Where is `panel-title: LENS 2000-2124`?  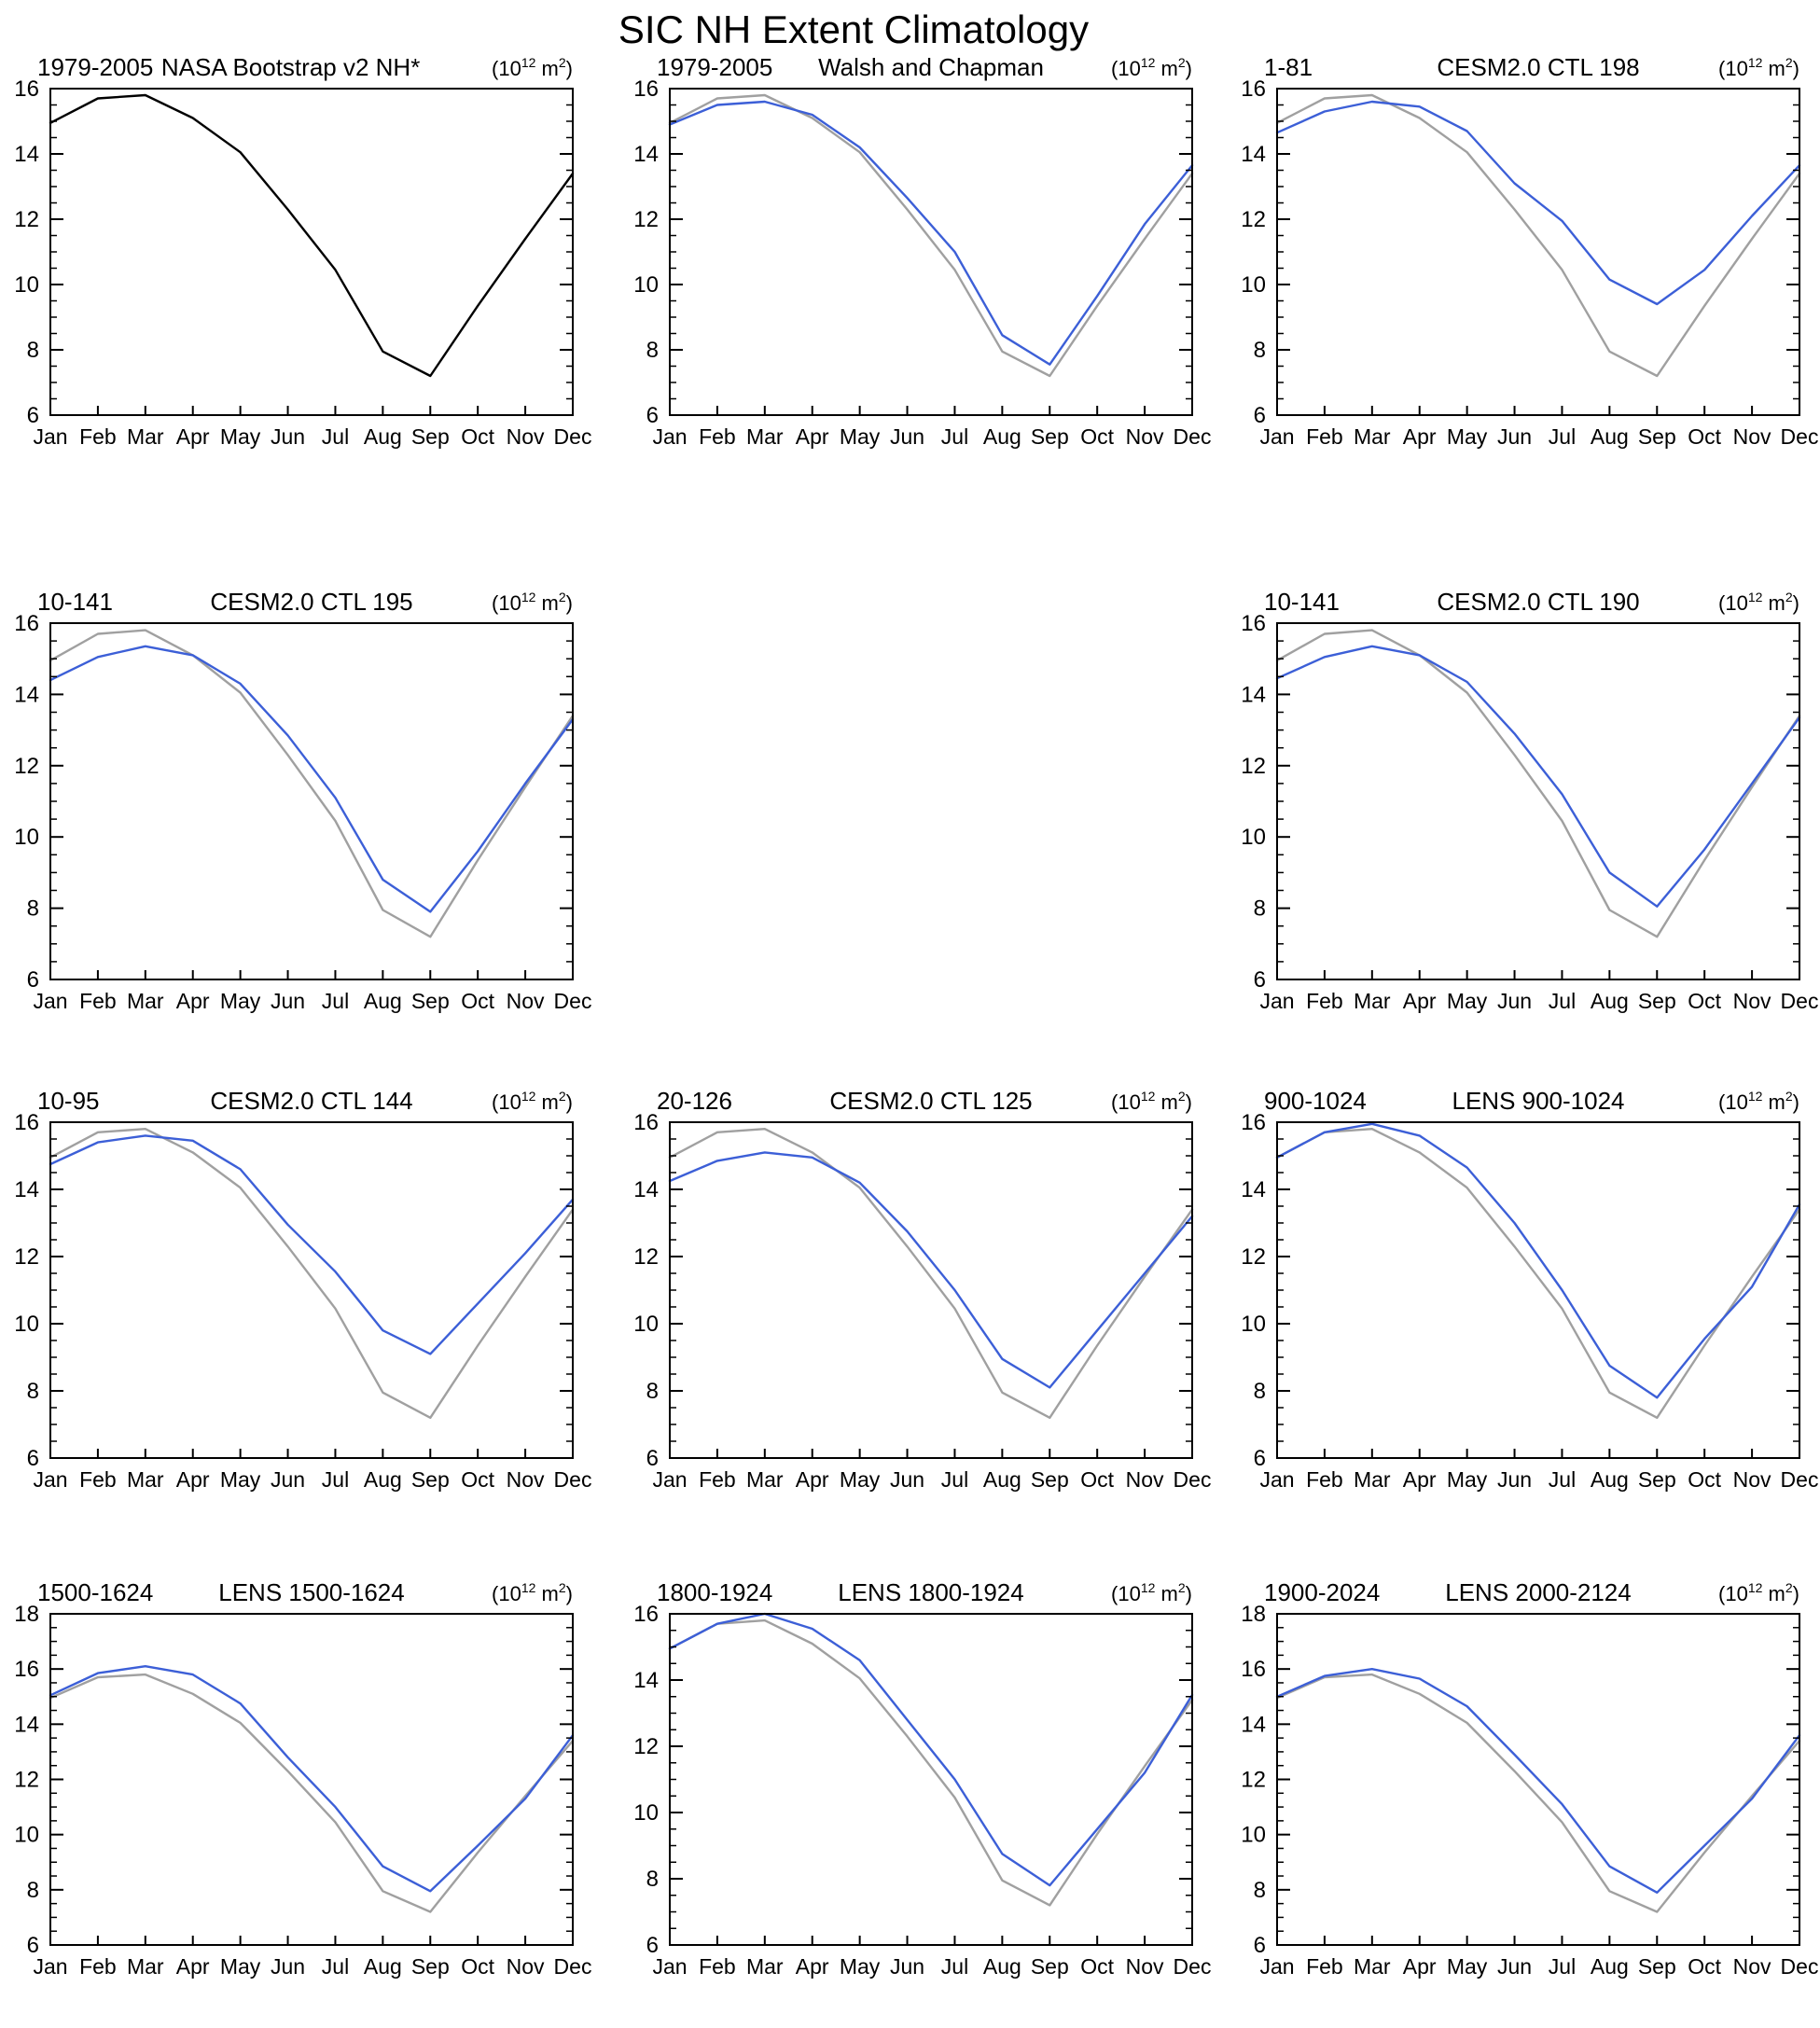
panel-title: LENS 2000-2124 is located at coordinates (1538, 1592).